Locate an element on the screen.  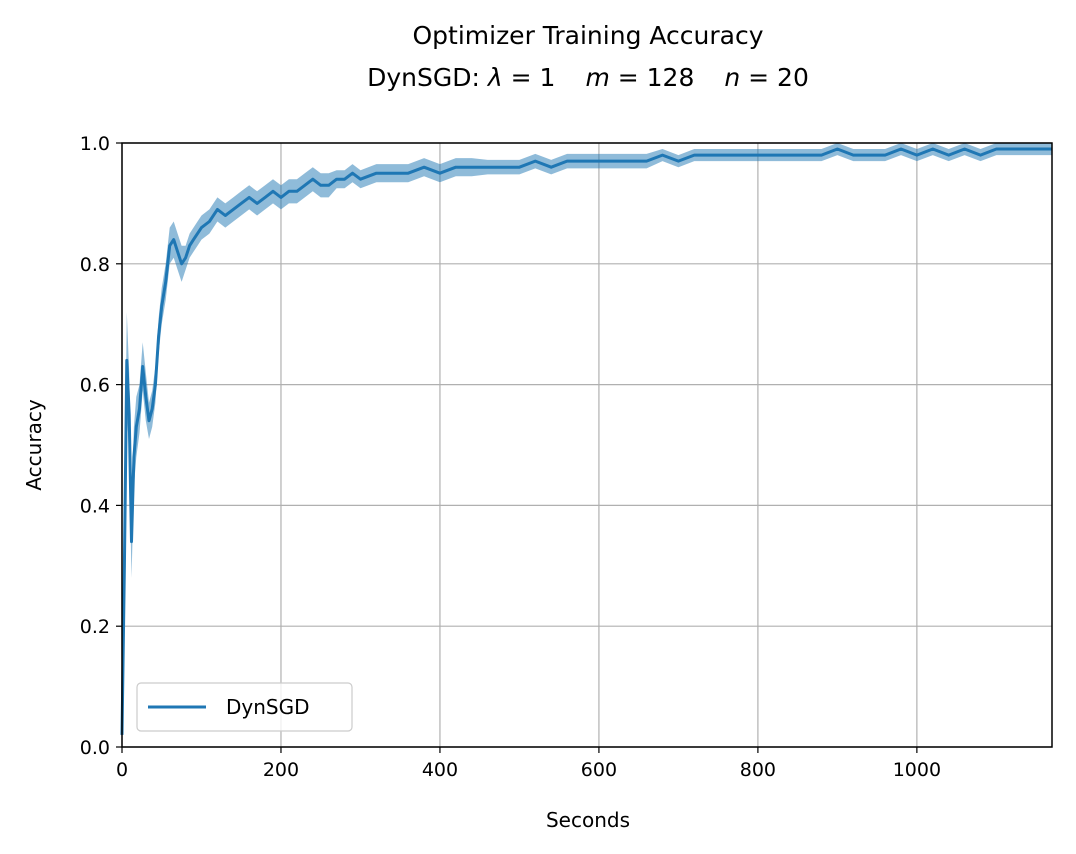
y-tick-label: 0.8 is located at coordinates (95, 265).